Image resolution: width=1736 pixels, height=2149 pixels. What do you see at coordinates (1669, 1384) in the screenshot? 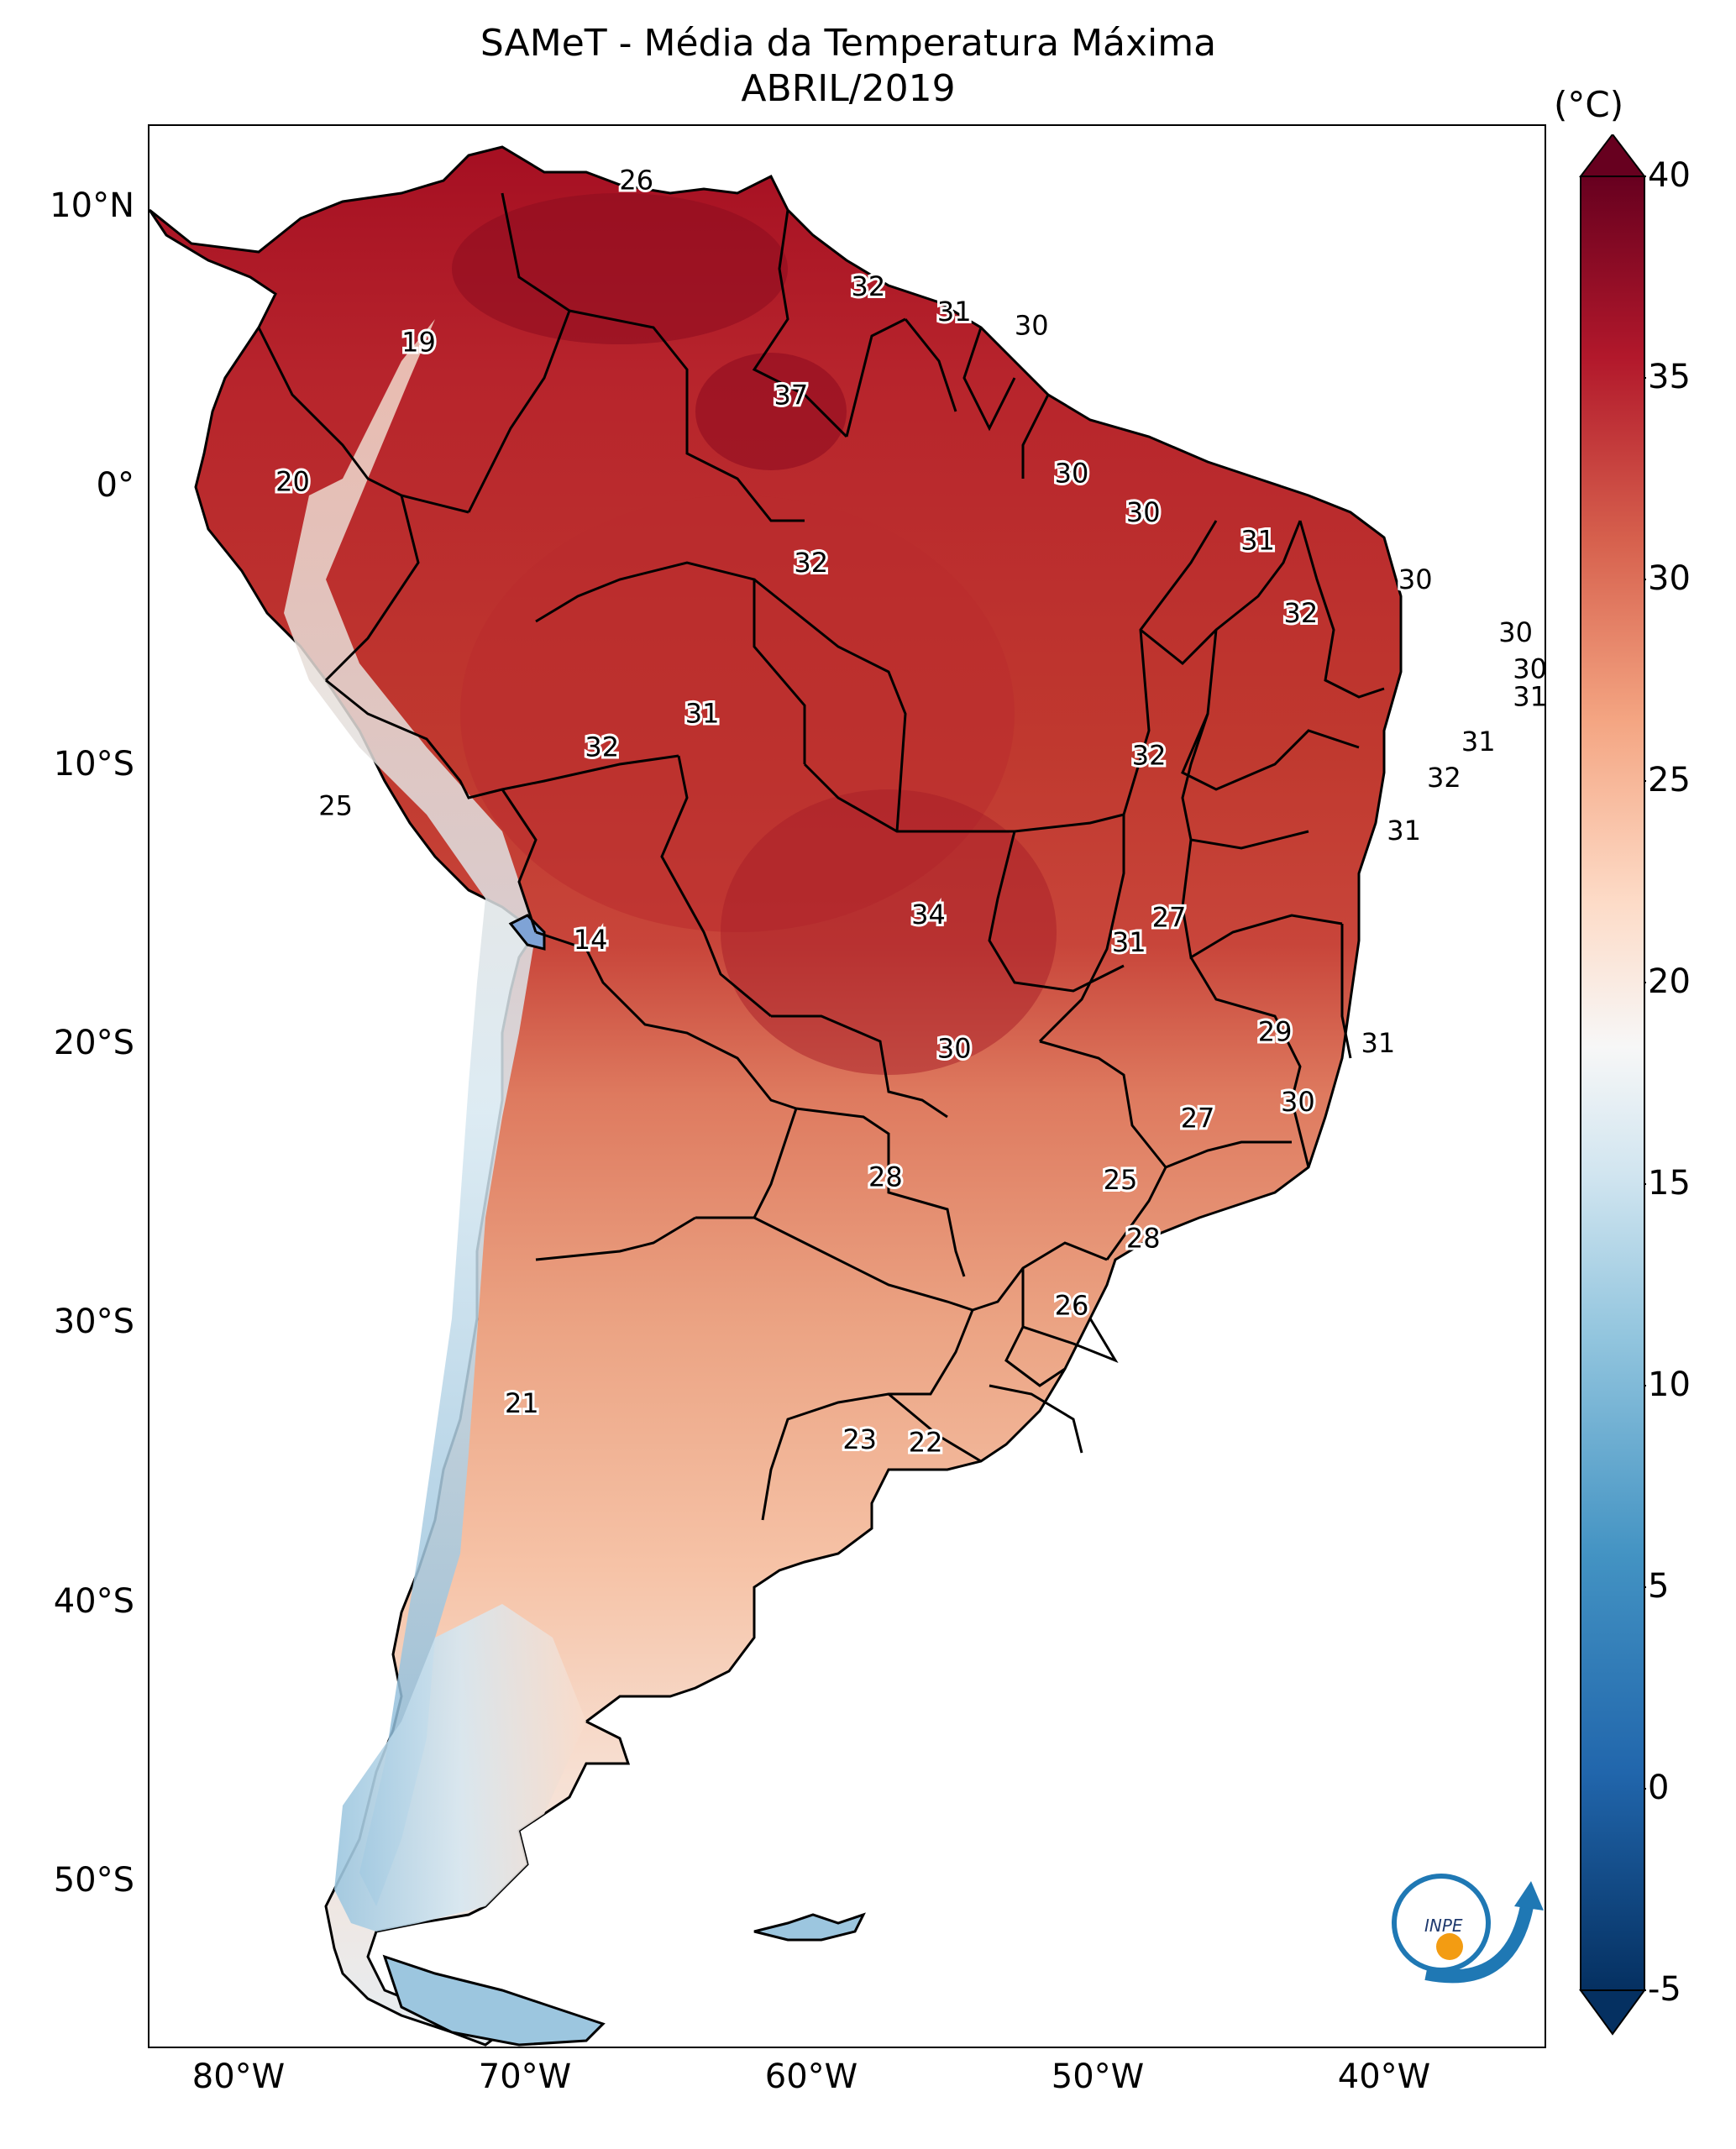
I see `colorbar-tick-label: 10` at bounding box center [1669, 1384].